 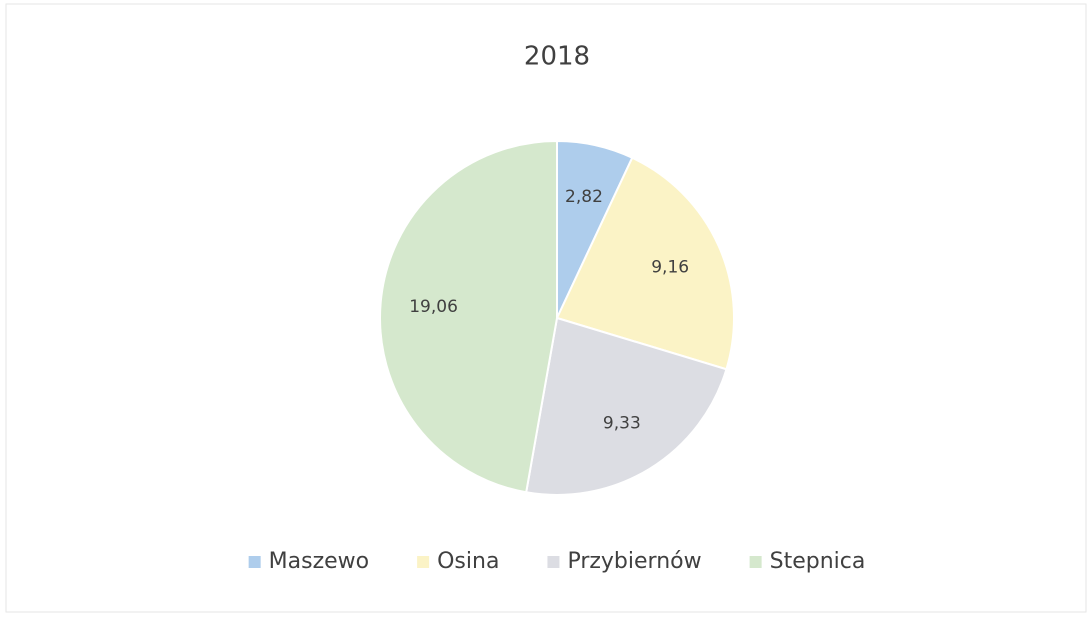 What do you see at coordinates (557, 57) in the screenshot?
I see `chart-title: 2018` at bounding box center [557, 57].